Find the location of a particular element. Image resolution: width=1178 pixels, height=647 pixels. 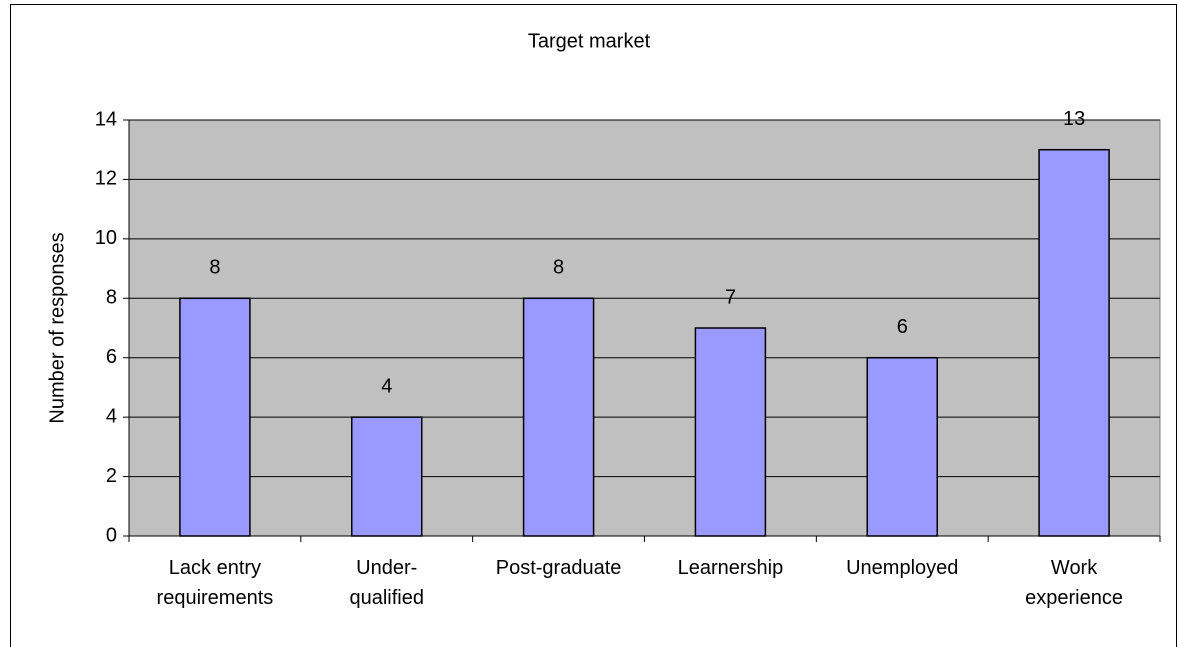

x-tick-label: Learnership is located at coordinates (730, 568).